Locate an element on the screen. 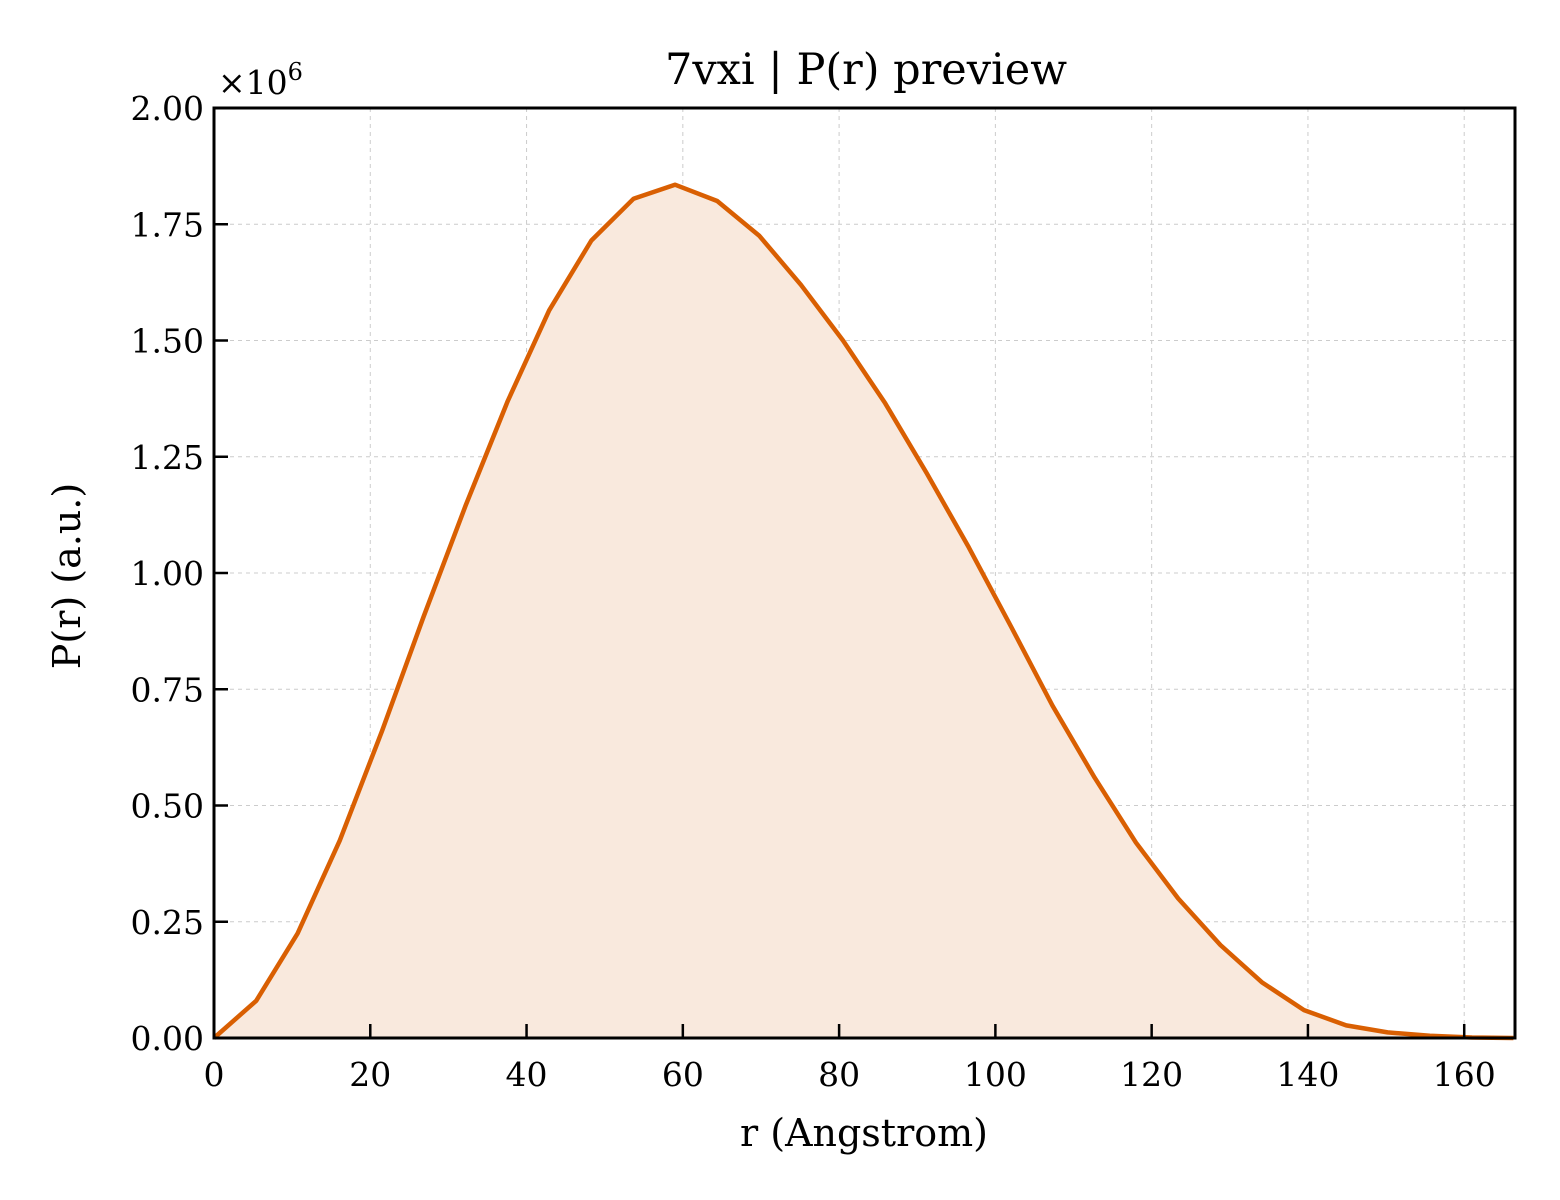 This screenshot has width=1560, height=1200. x-tick-label: 40 is located at coordinates (527, 1074).